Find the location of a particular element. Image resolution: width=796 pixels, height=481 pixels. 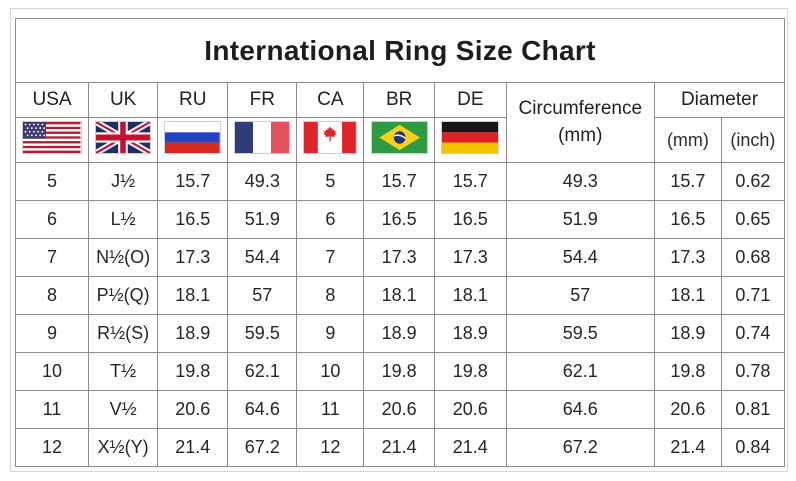

flag-header-row: (mm) (inch) is located at coordinates (400, 140).